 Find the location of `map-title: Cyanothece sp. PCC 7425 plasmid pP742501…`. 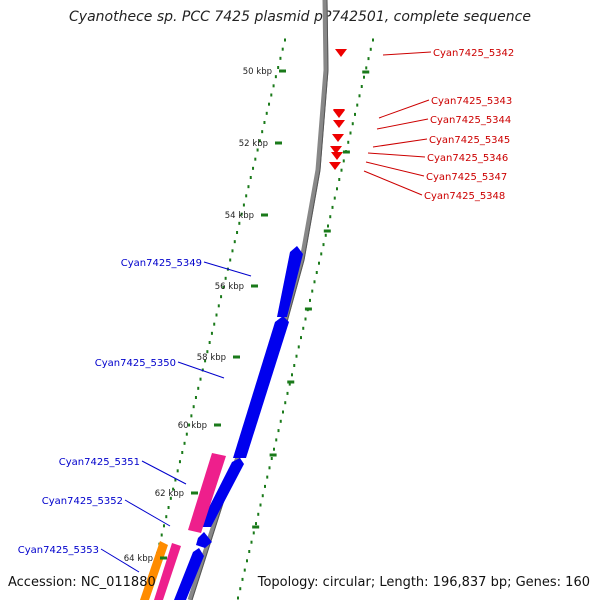

map-title: Cyanothece sp. PCC 7425 plasmid pP742501… is located at coordinates (300, 17).